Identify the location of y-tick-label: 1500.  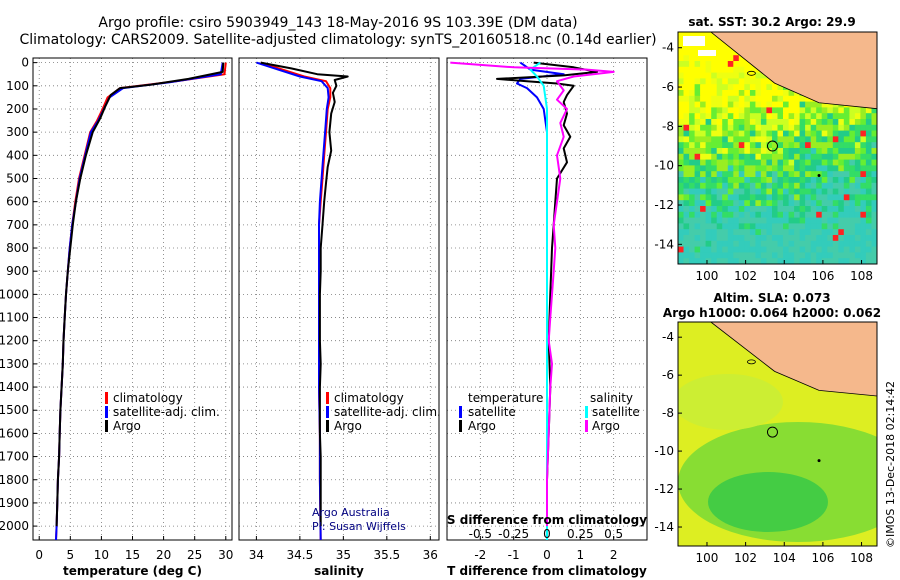
(14, 410).